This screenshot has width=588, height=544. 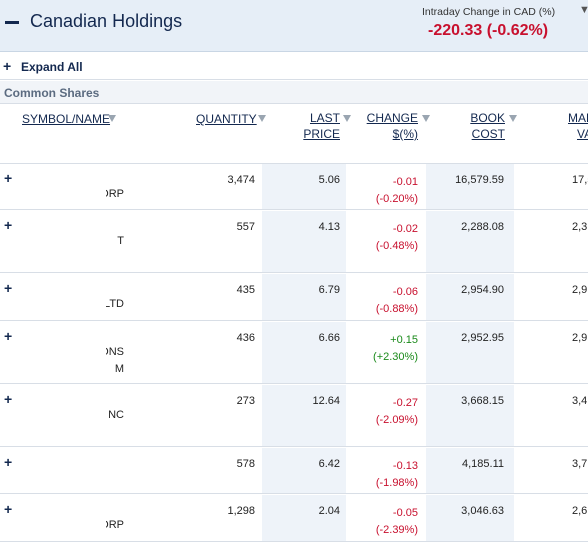 What do you see at coordinates (116, 415) in the screenshot?
I see `holding-name: NC` at bounding box center [116, 415].